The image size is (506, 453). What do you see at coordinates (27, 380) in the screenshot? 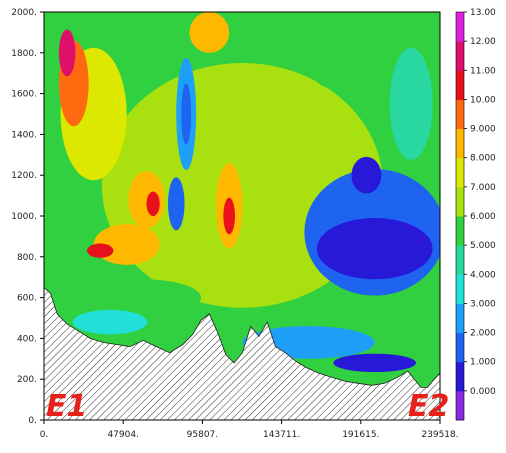
I see `y-tick-label-1: 200.` at bounding box center [27, 380].